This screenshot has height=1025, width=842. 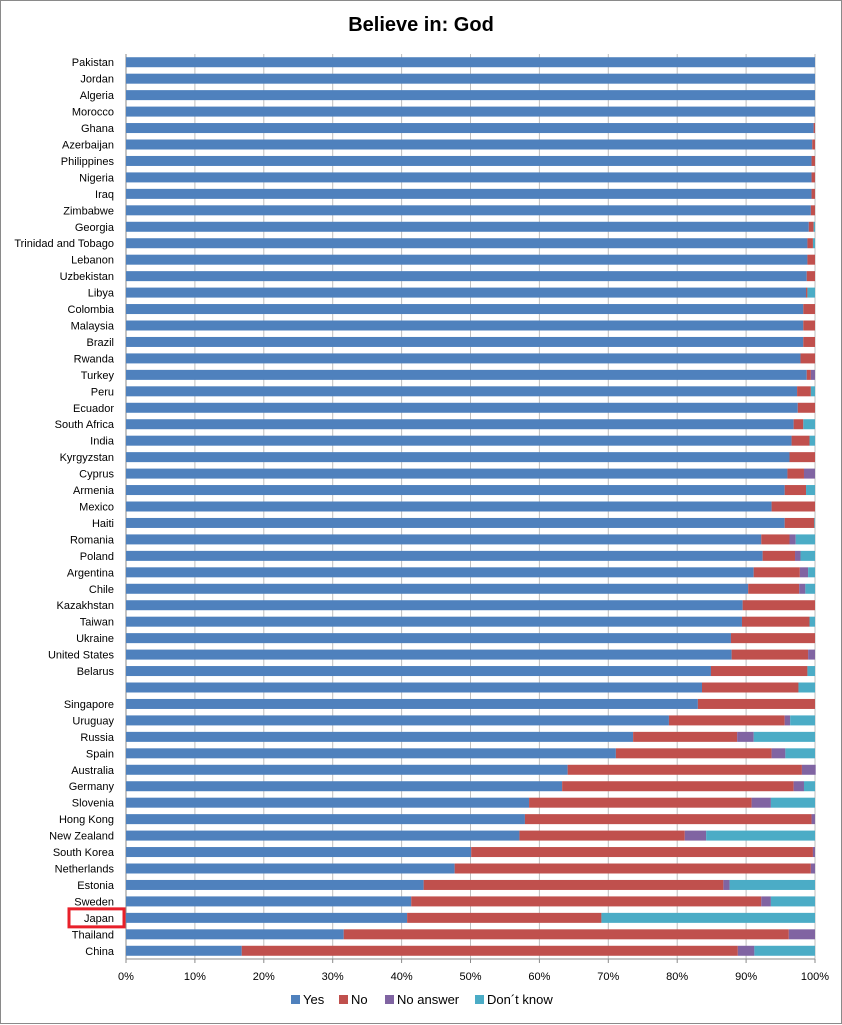 I want to click on category-label: Morocco, so click(x=93, y=113).